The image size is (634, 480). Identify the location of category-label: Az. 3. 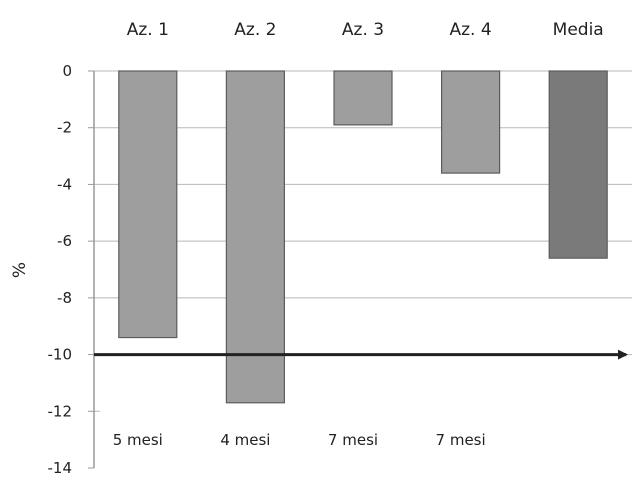
(363, 30).